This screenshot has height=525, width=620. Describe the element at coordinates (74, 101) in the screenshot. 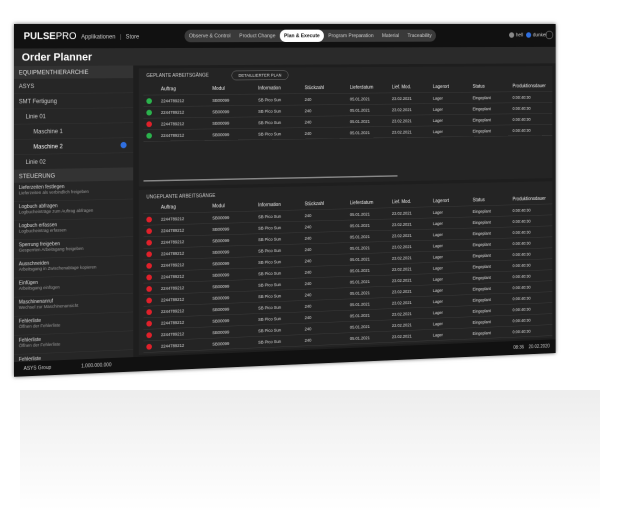

I see `hierarchy-item: SMT Fertigung` at that location.